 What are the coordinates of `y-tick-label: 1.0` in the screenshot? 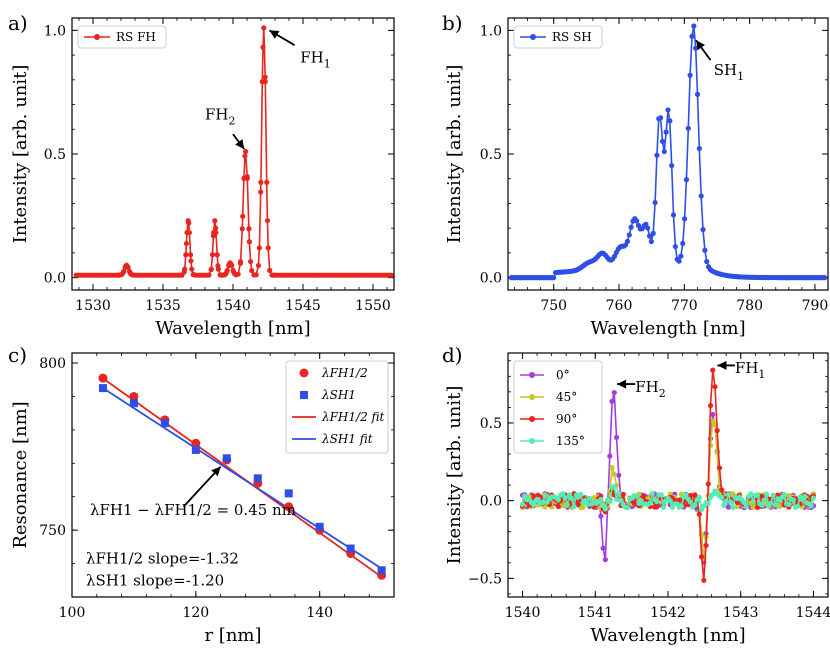 It's located at (491, 31).